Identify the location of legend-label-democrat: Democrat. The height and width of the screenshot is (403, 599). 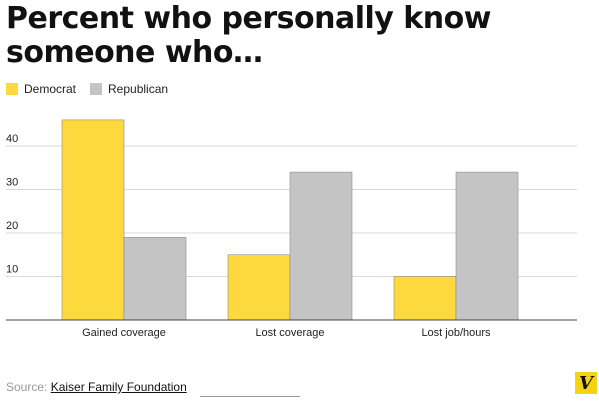
(50, 89).